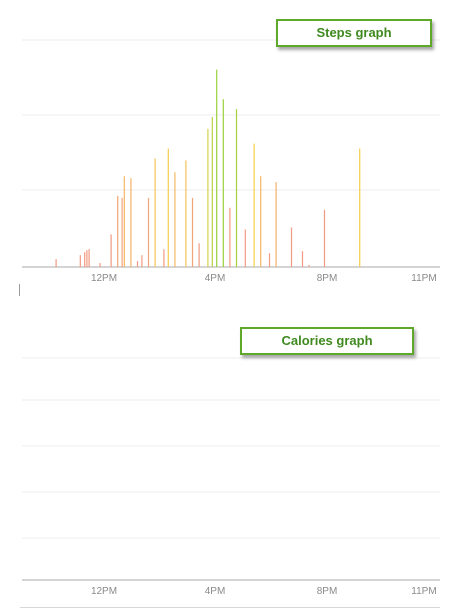 Image resolution: width=453 pixels, height=609 pixels. I want to click on steps-graph-label: Steps graph, so click(354, 33).